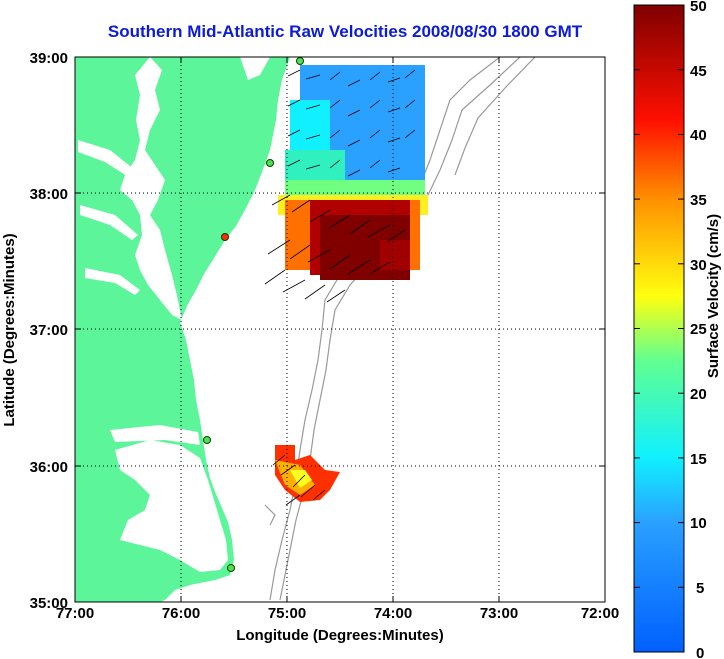  I want to click on x-tick-label: 73:00, so click(499, 613).